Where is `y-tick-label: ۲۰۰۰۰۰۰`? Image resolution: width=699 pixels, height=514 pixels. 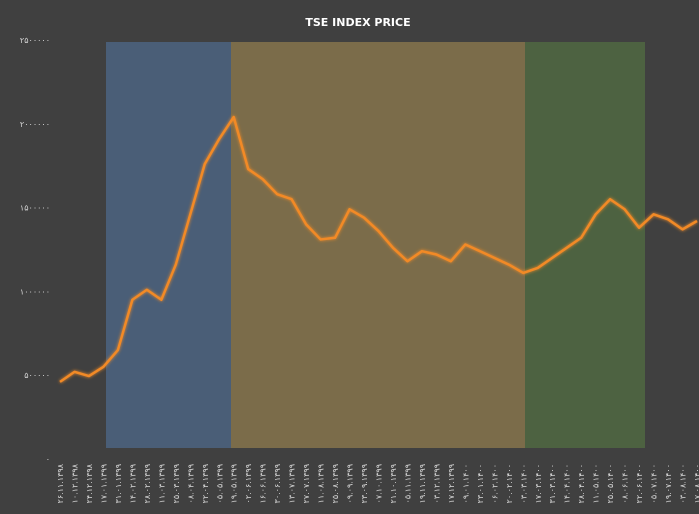 y-tick-label: ۲۰۰۰۰۰۰ is located at coordinates (35, 124).